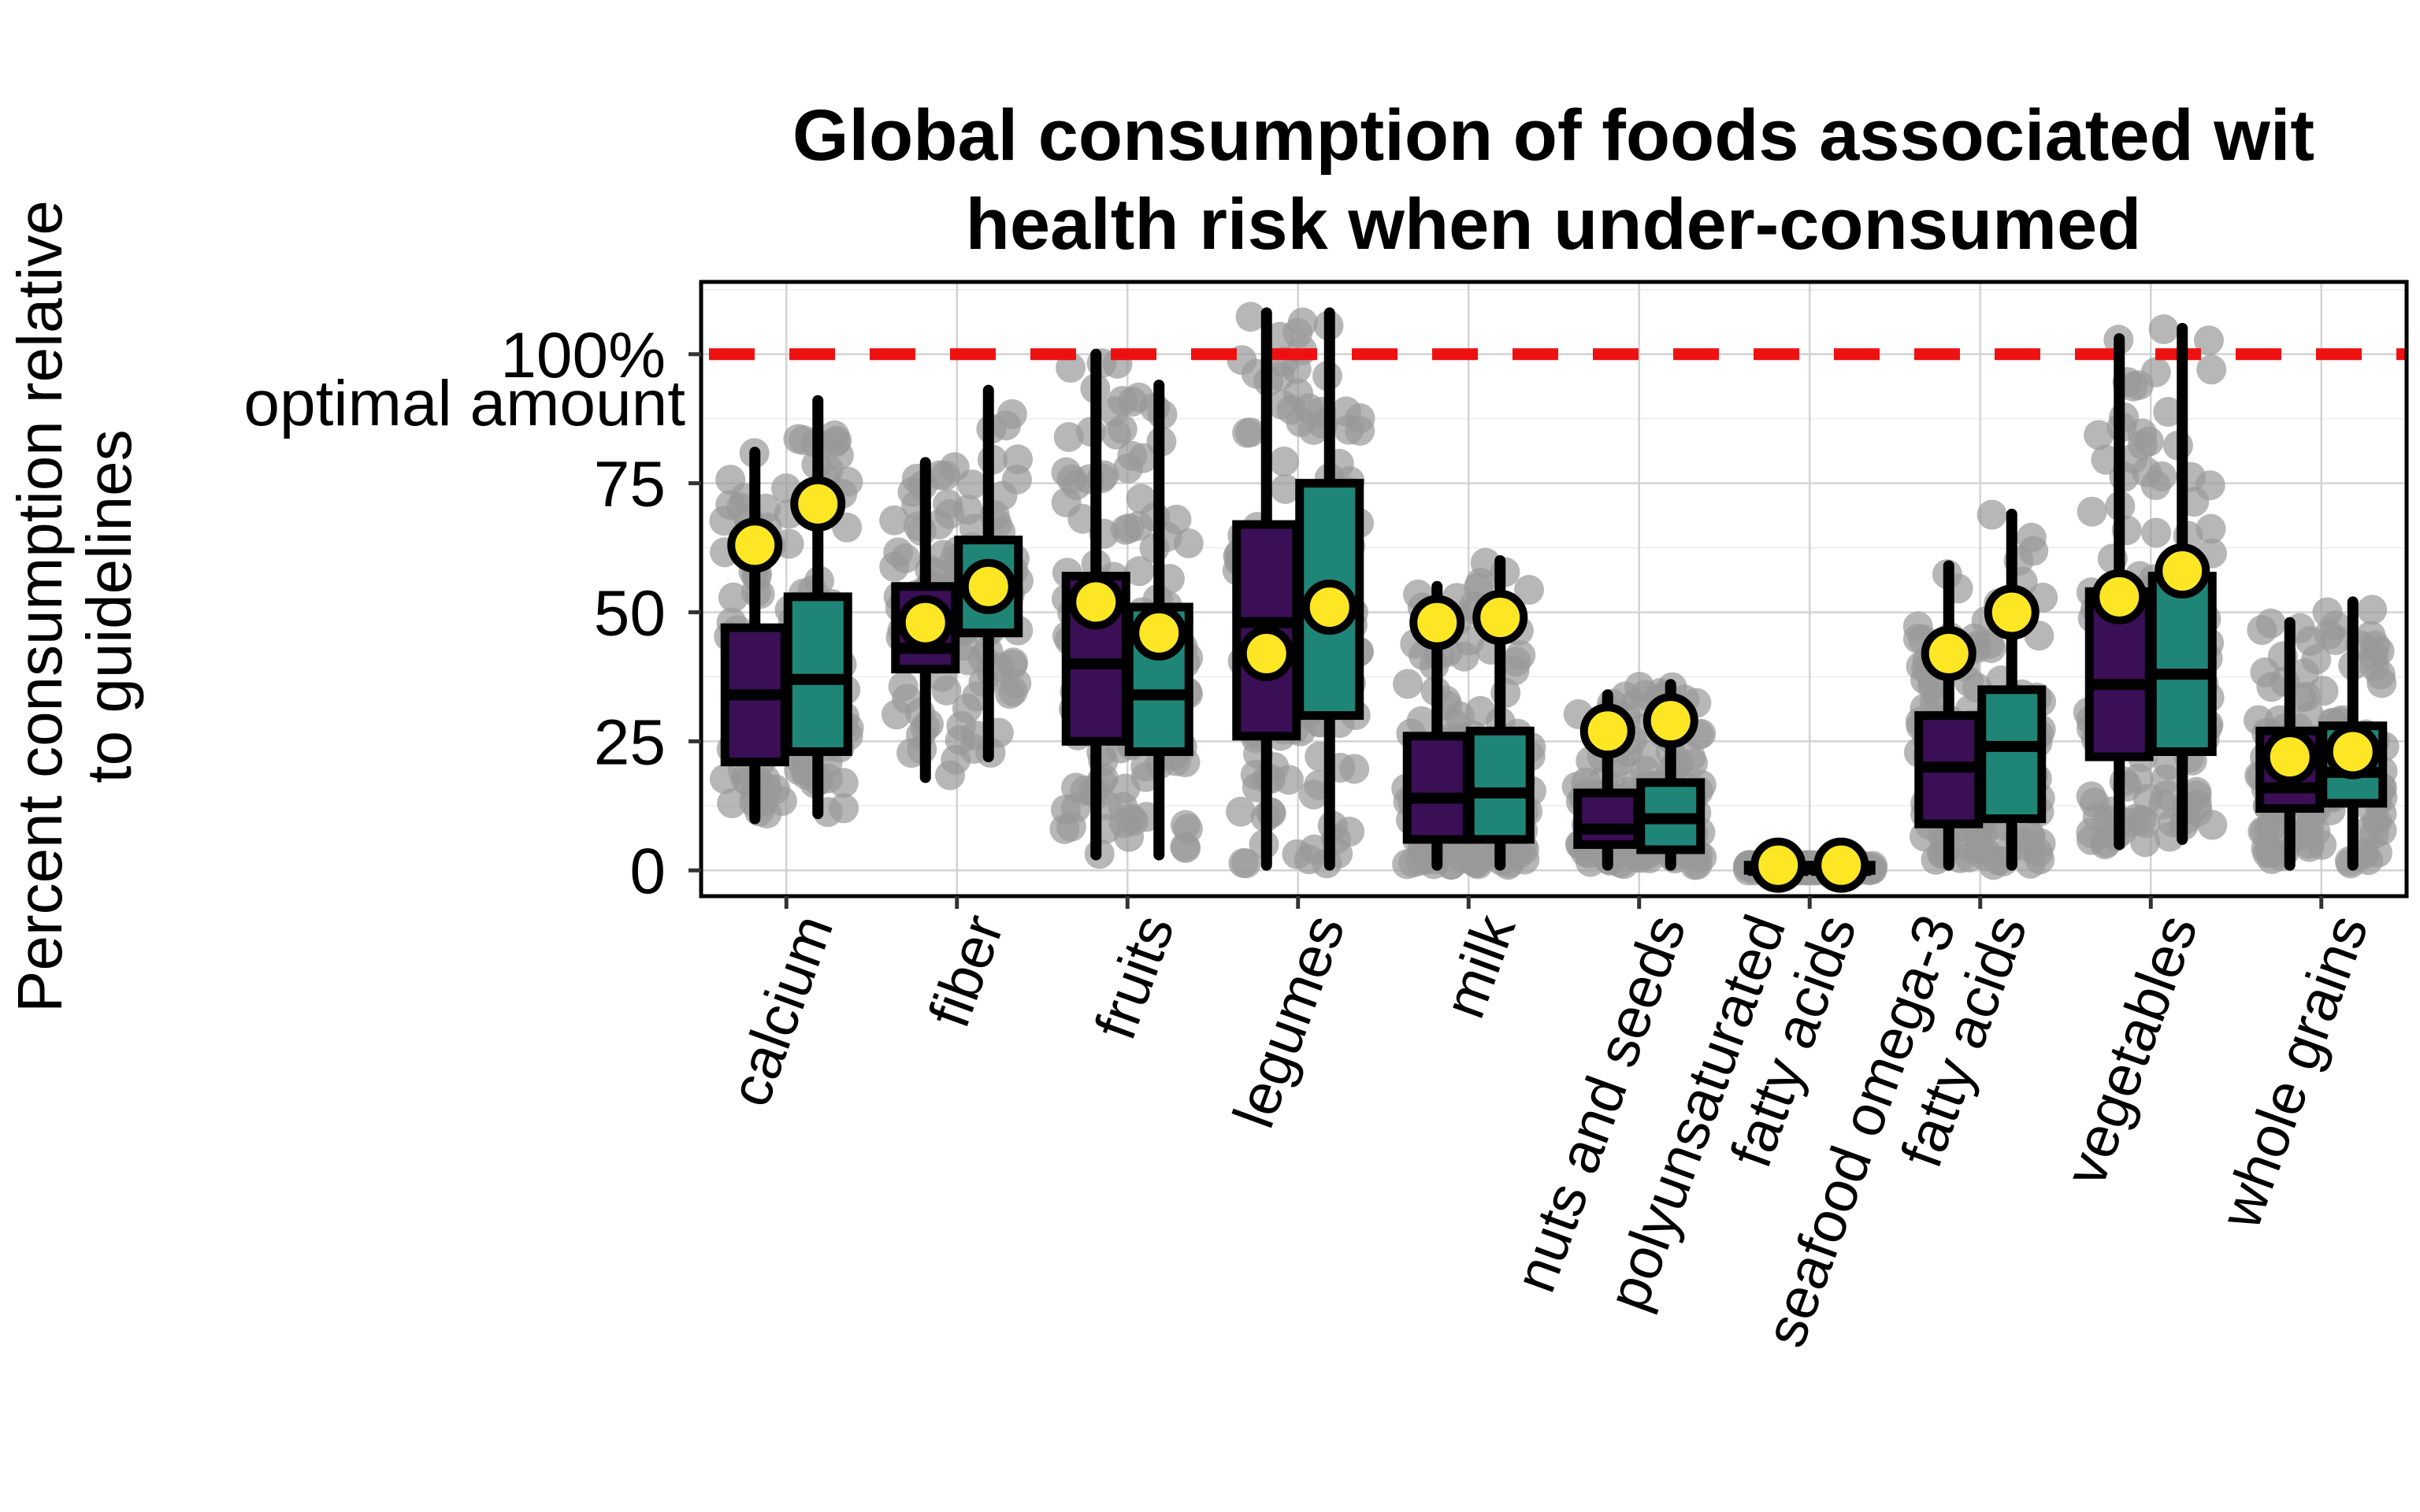  I want to click on x-category-label: calcium, so click(780, 1010).